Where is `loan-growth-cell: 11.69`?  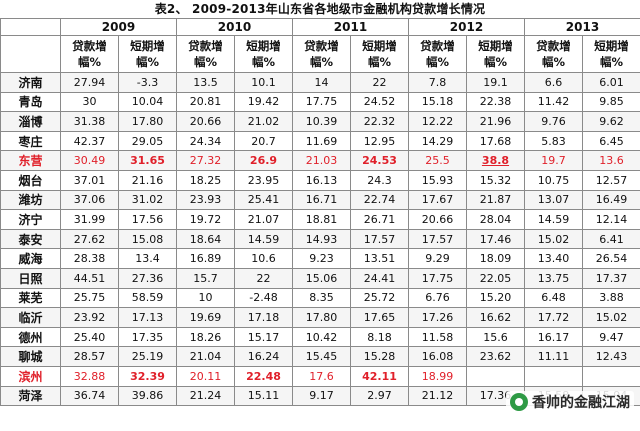
loan-growth-cell: 11.69 is located at coordinates (321, 141).